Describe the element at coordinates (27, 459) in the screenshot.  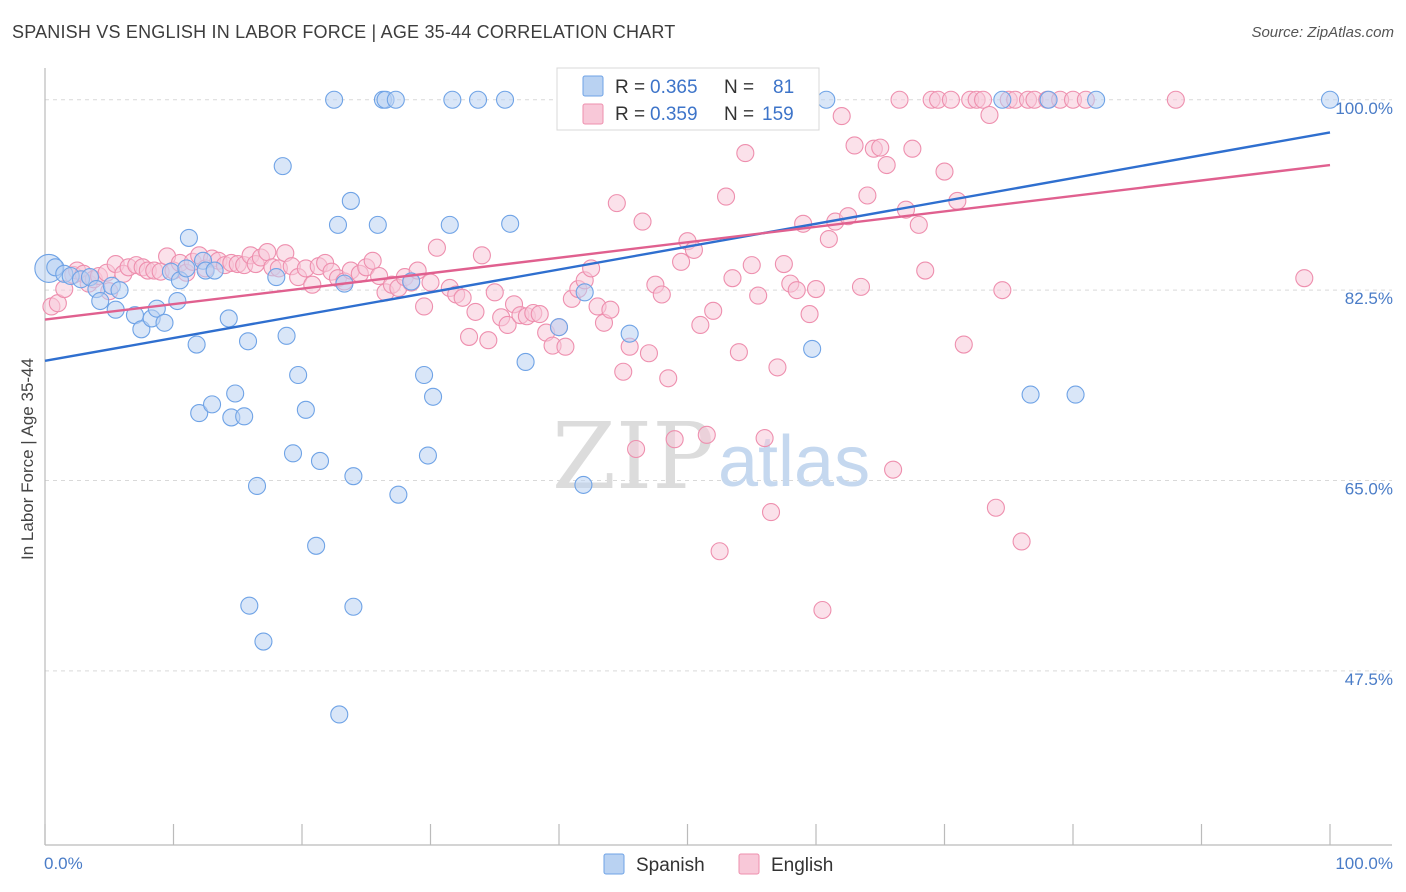
I see `y-axis-title: In Labor Force | Age 35-44` at that location.